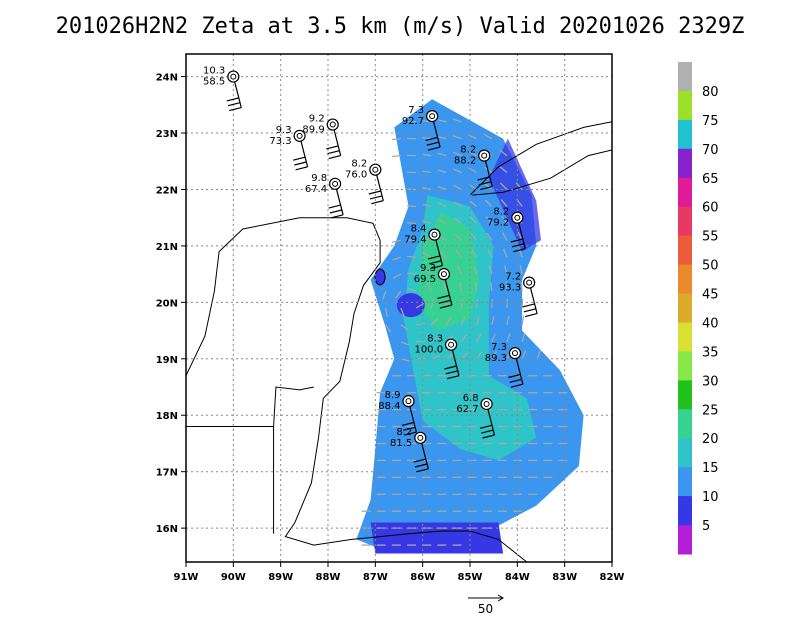 The image size is (800, 618). I want to click on colorbar-label: 80, so click(710, 92).